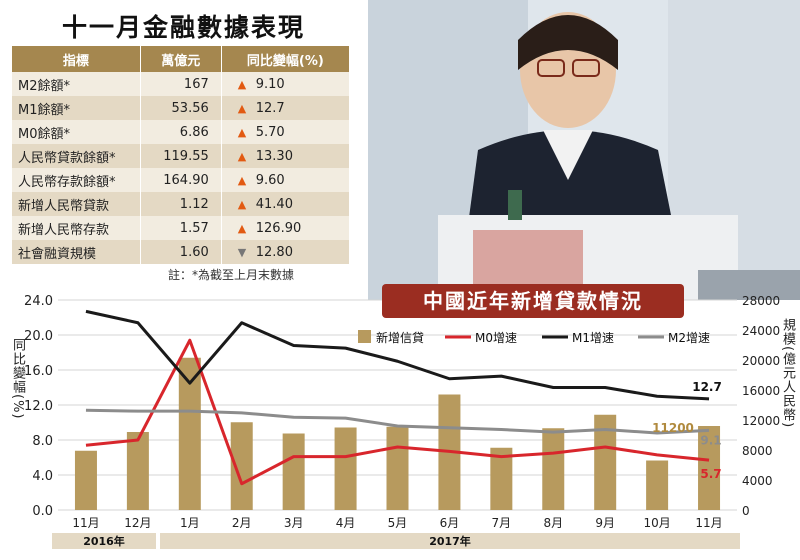 This screenshot has height=560, width=800. Describe the element at coordinates (400, 337) in the screenshot. I see `legend-label: 新增信貸` at that location.